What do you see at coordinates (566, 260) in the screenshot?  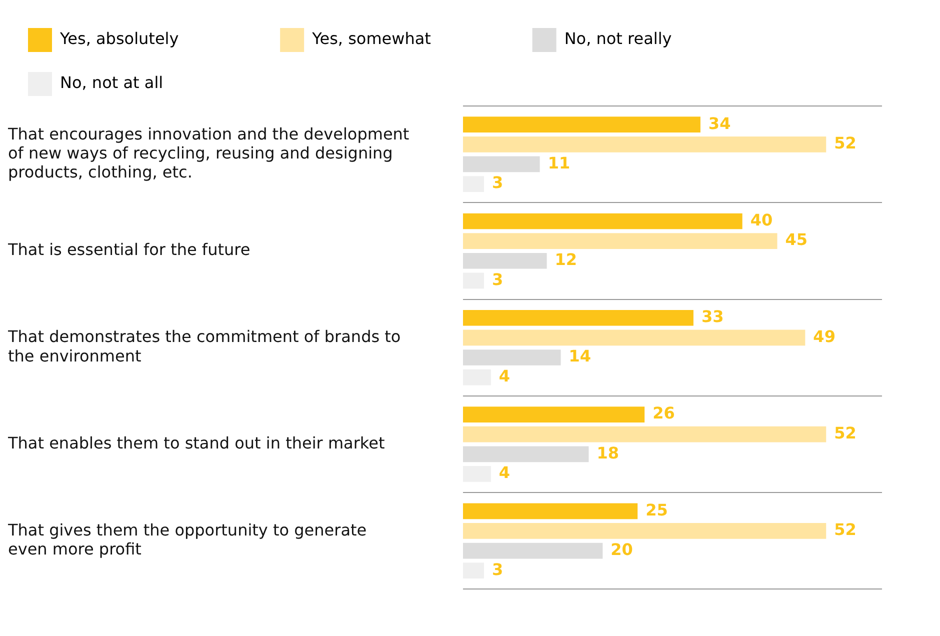 I see `data-label: 12` at bounding box center [566, 260].